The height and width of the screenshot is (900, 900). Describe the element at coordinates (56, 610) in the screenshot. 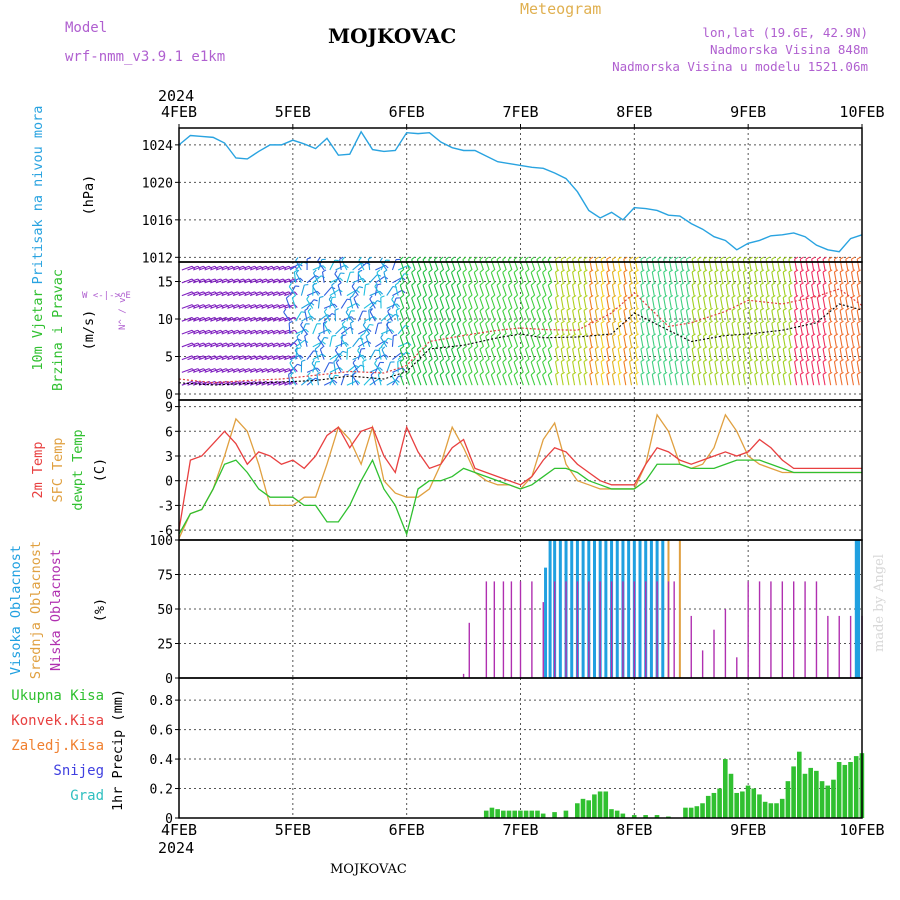

I see `cloud-low-ylabel: Niska Oblacnost` at that location.